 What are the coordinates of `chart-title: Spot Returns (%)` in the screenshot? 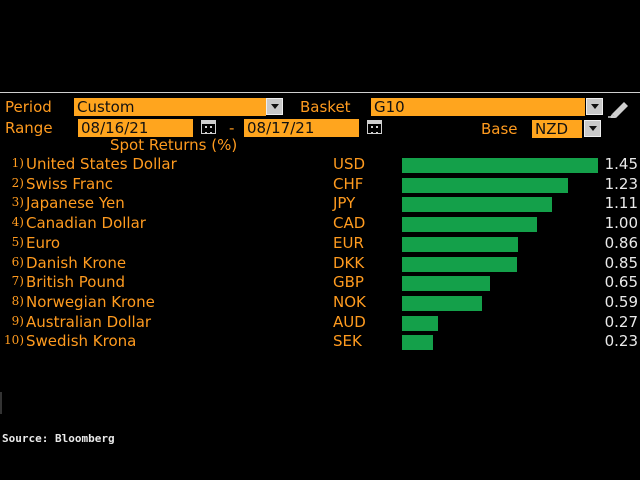 It's located at (174, 145).